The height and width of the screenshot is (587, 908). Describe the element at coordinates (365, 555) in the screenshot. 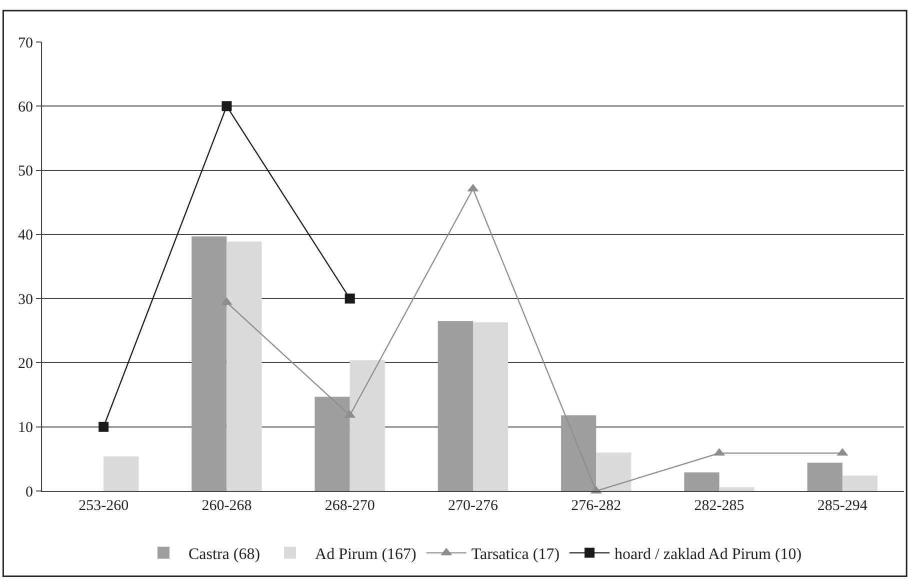

I see `legend-label: Ad Pirum (167)` at that location.